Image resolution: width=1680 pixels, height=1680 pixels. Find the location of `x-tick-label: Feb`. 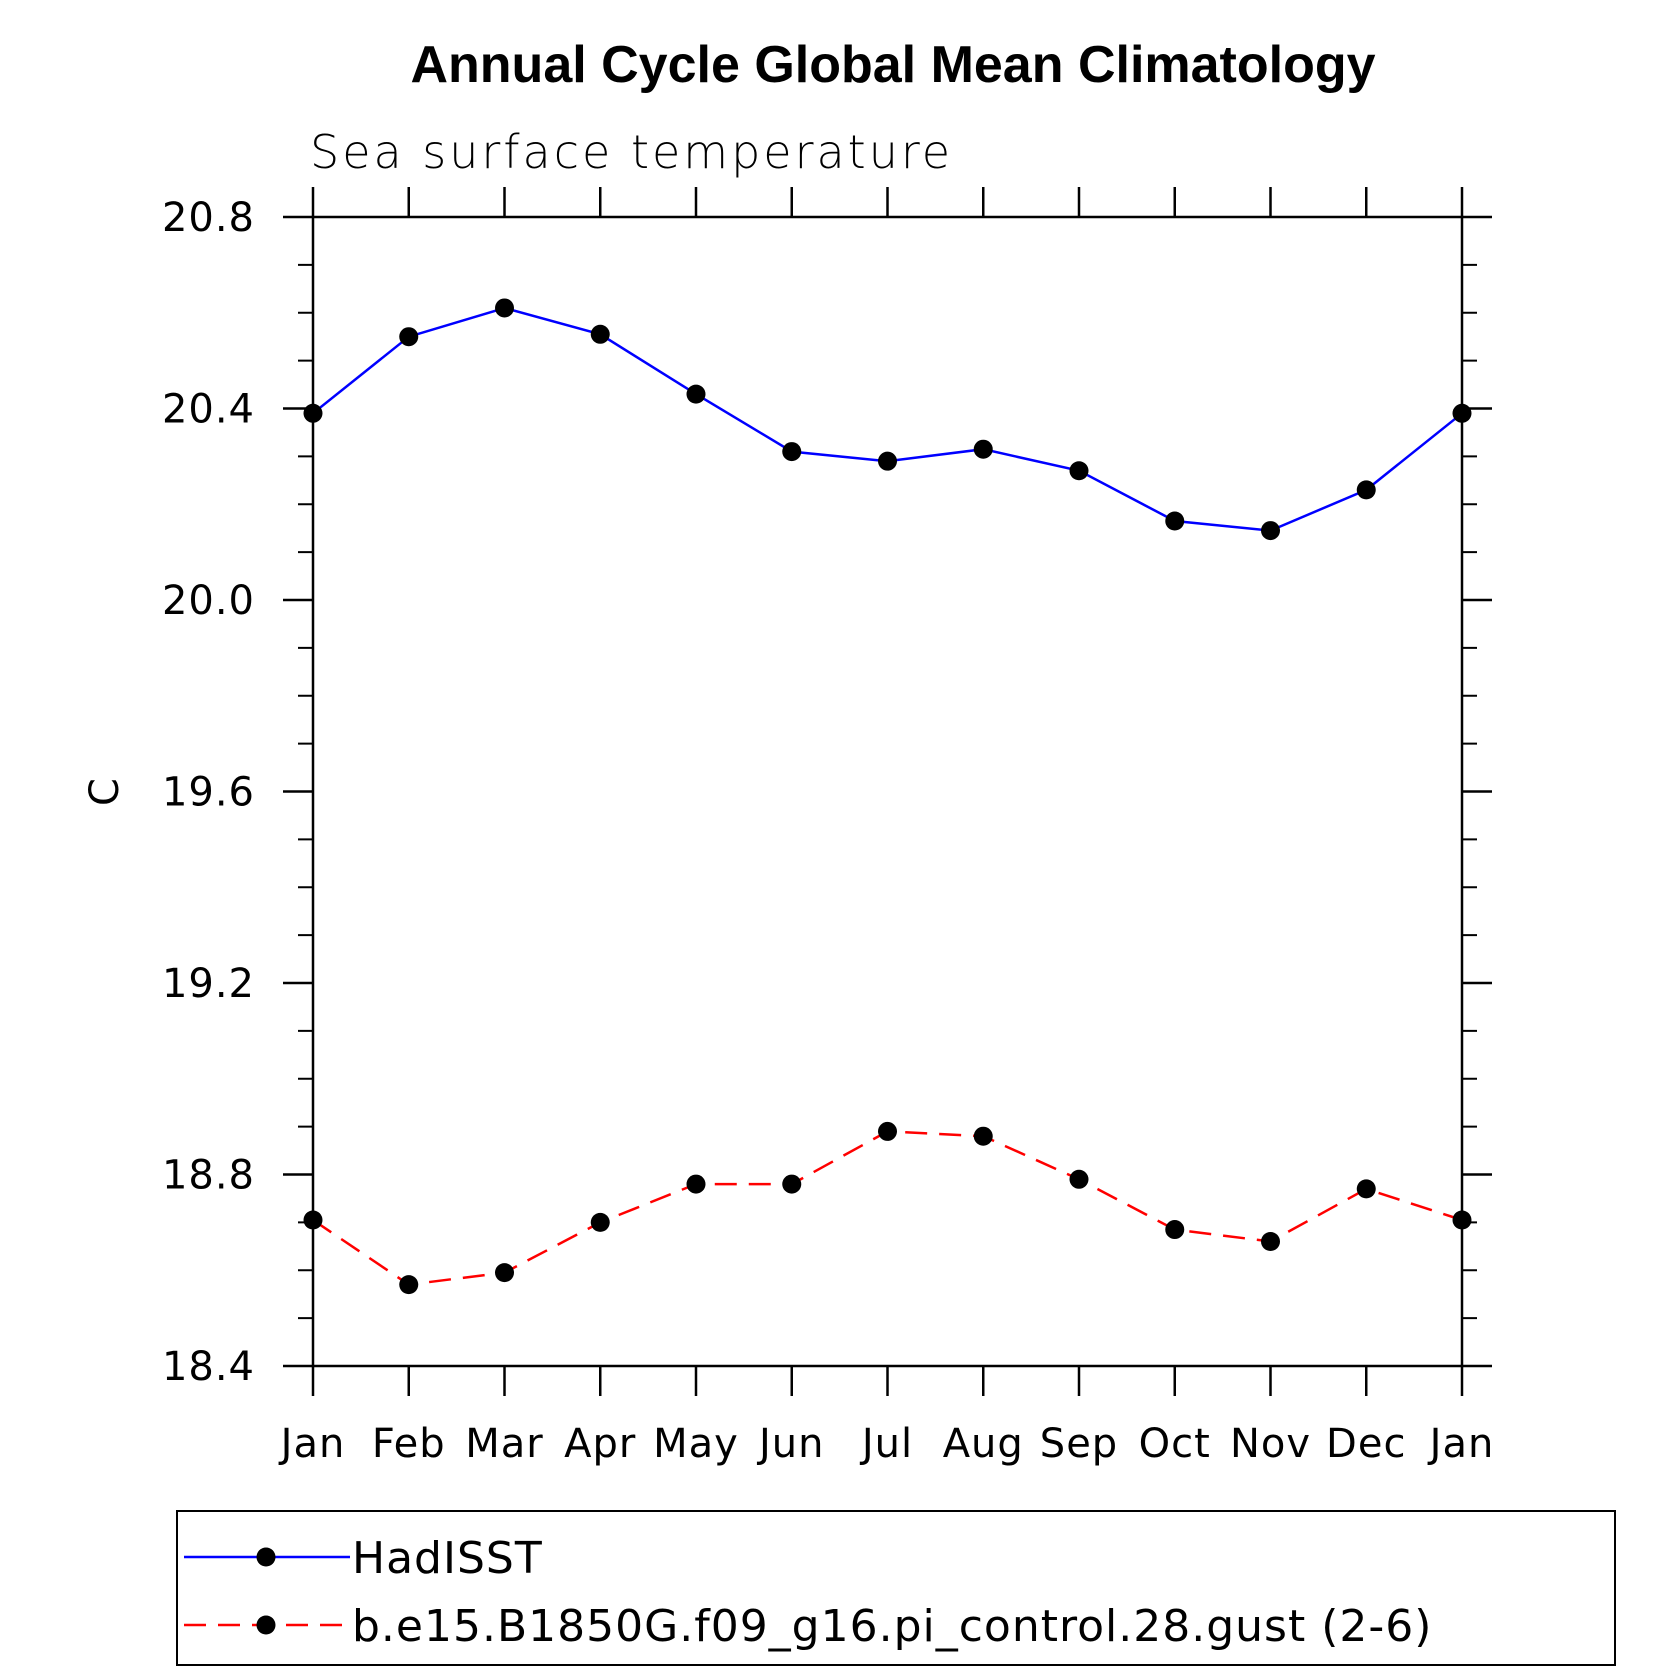

x-tick-label: Feb is located at coordinates (409, 1444).